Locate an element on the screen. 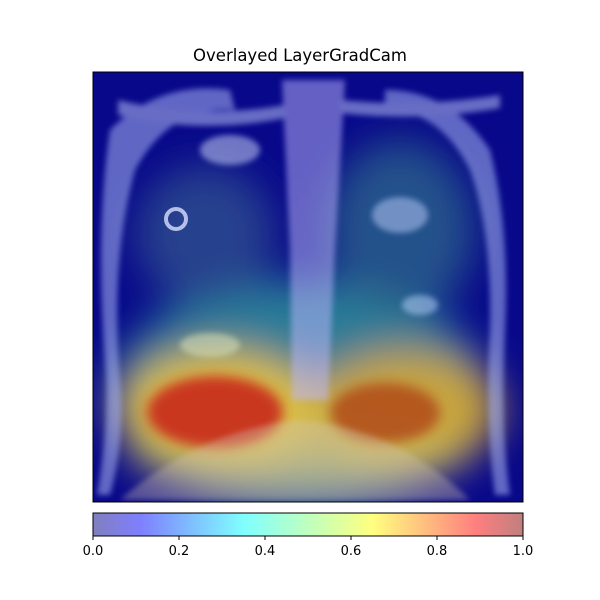 This screenshot has width=600, height=600. colorbar-frame is located at coordinates (308, 524).